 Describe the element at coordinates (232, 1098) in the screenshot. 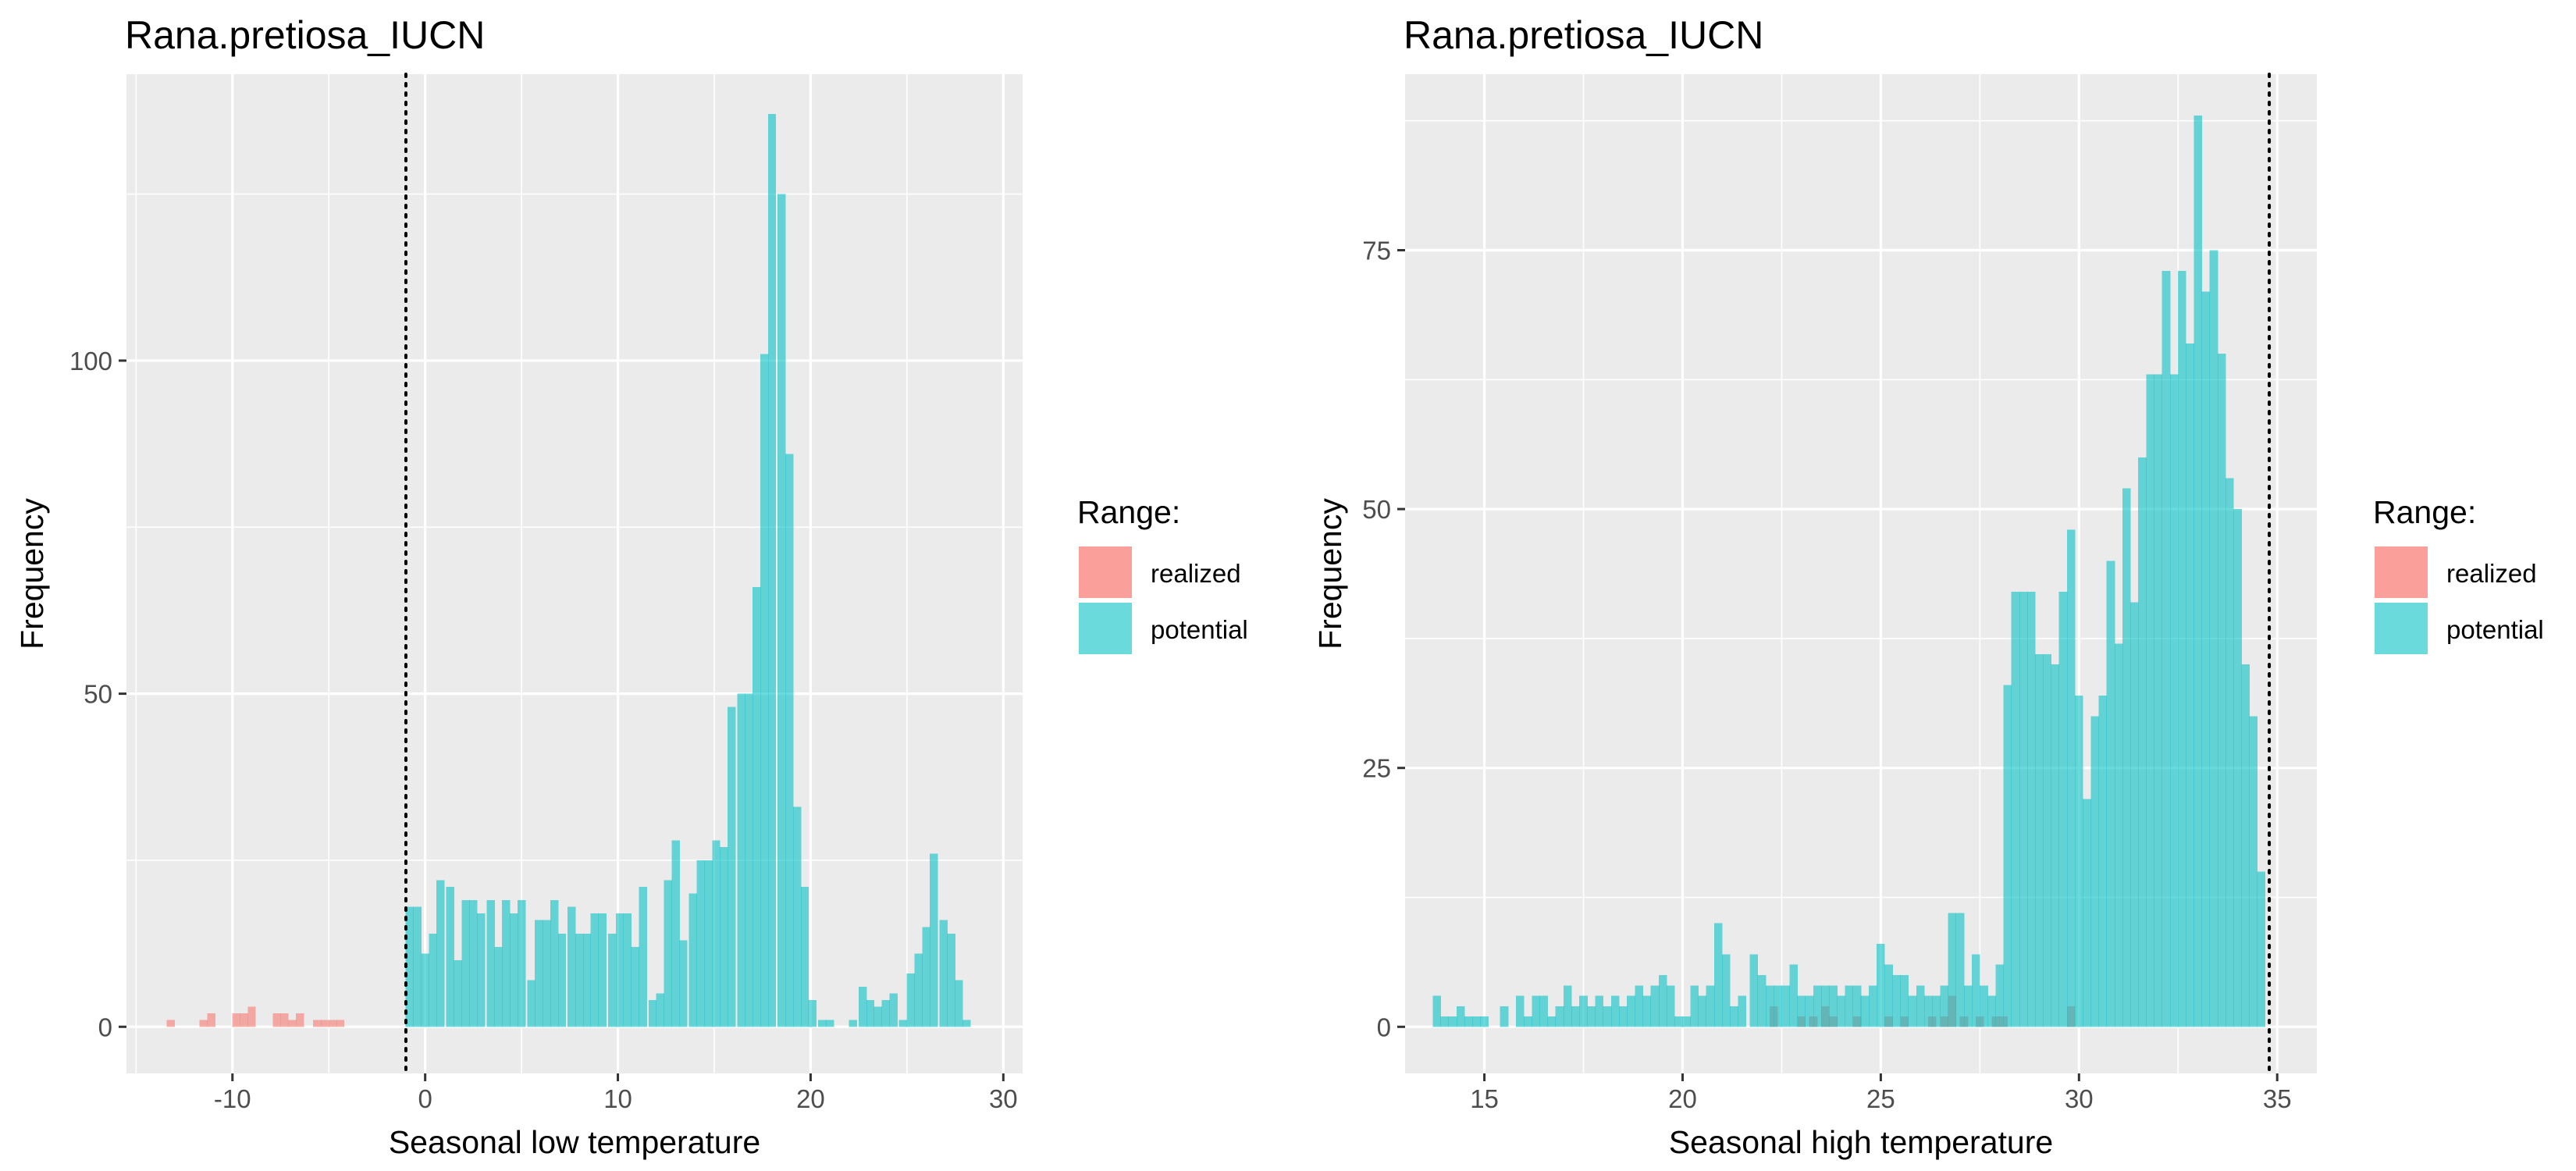

I see `x-tick-label: -10` at that location.